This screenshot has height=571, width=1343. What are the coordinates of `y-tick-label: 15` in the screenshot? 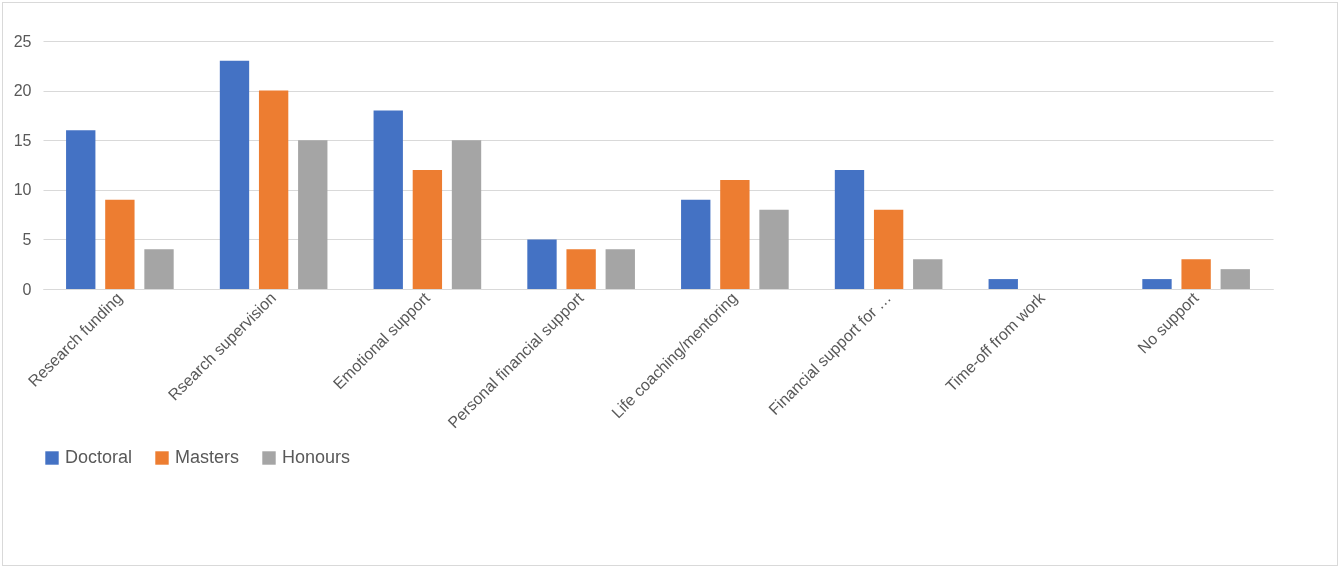 It's located at (22, 140).